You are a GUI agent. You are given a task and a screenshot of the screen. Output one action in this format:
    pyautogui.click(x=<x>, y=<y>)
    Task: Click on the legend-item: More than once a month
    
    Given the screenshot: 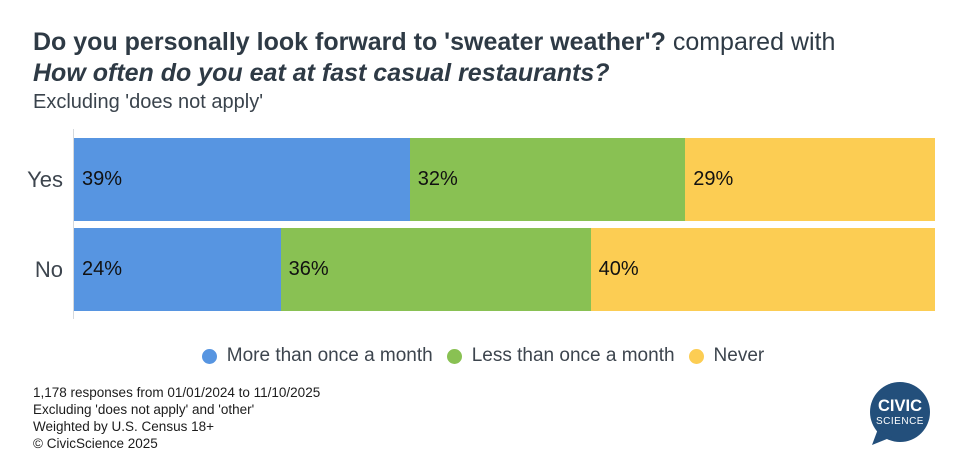 What is the action you would take?
    pyautogui.click(x=317, y=356)
    